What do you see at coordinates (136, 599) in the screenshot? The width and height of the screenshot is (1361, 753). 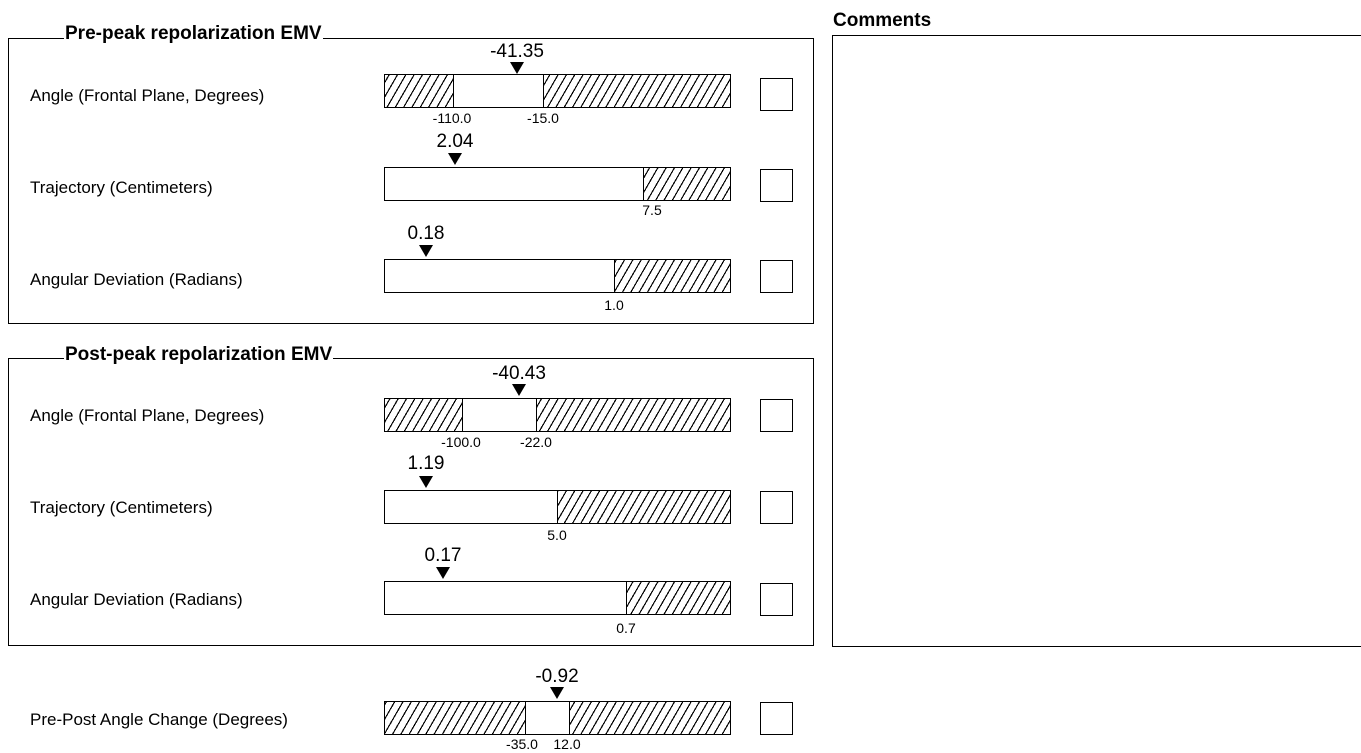 I see `post-deviation-label: Angular Deviation (Radians)` at bounding box center [136, 599].